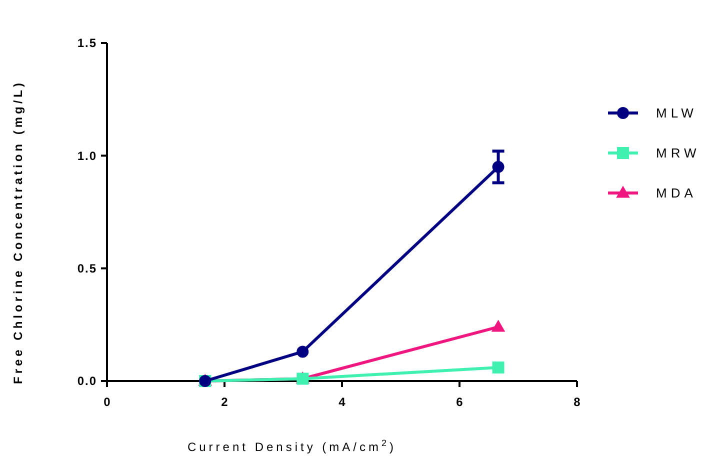 This screenshot has width=704, height=457. I want to click on x-tick-label: 6, so click(460, 402).